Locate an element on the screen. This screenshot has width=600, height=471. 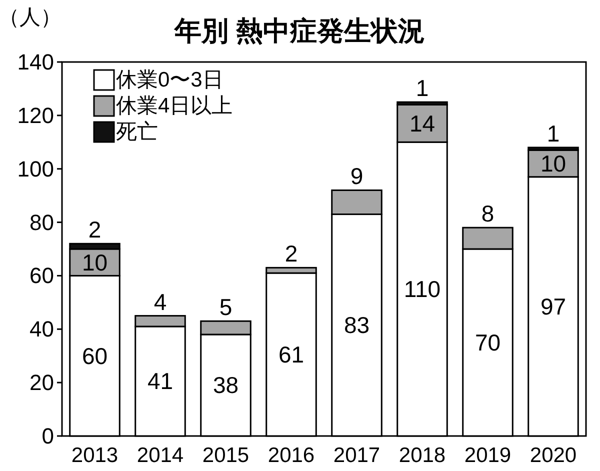
data-label: 83 is located at coordinates (357, 325).